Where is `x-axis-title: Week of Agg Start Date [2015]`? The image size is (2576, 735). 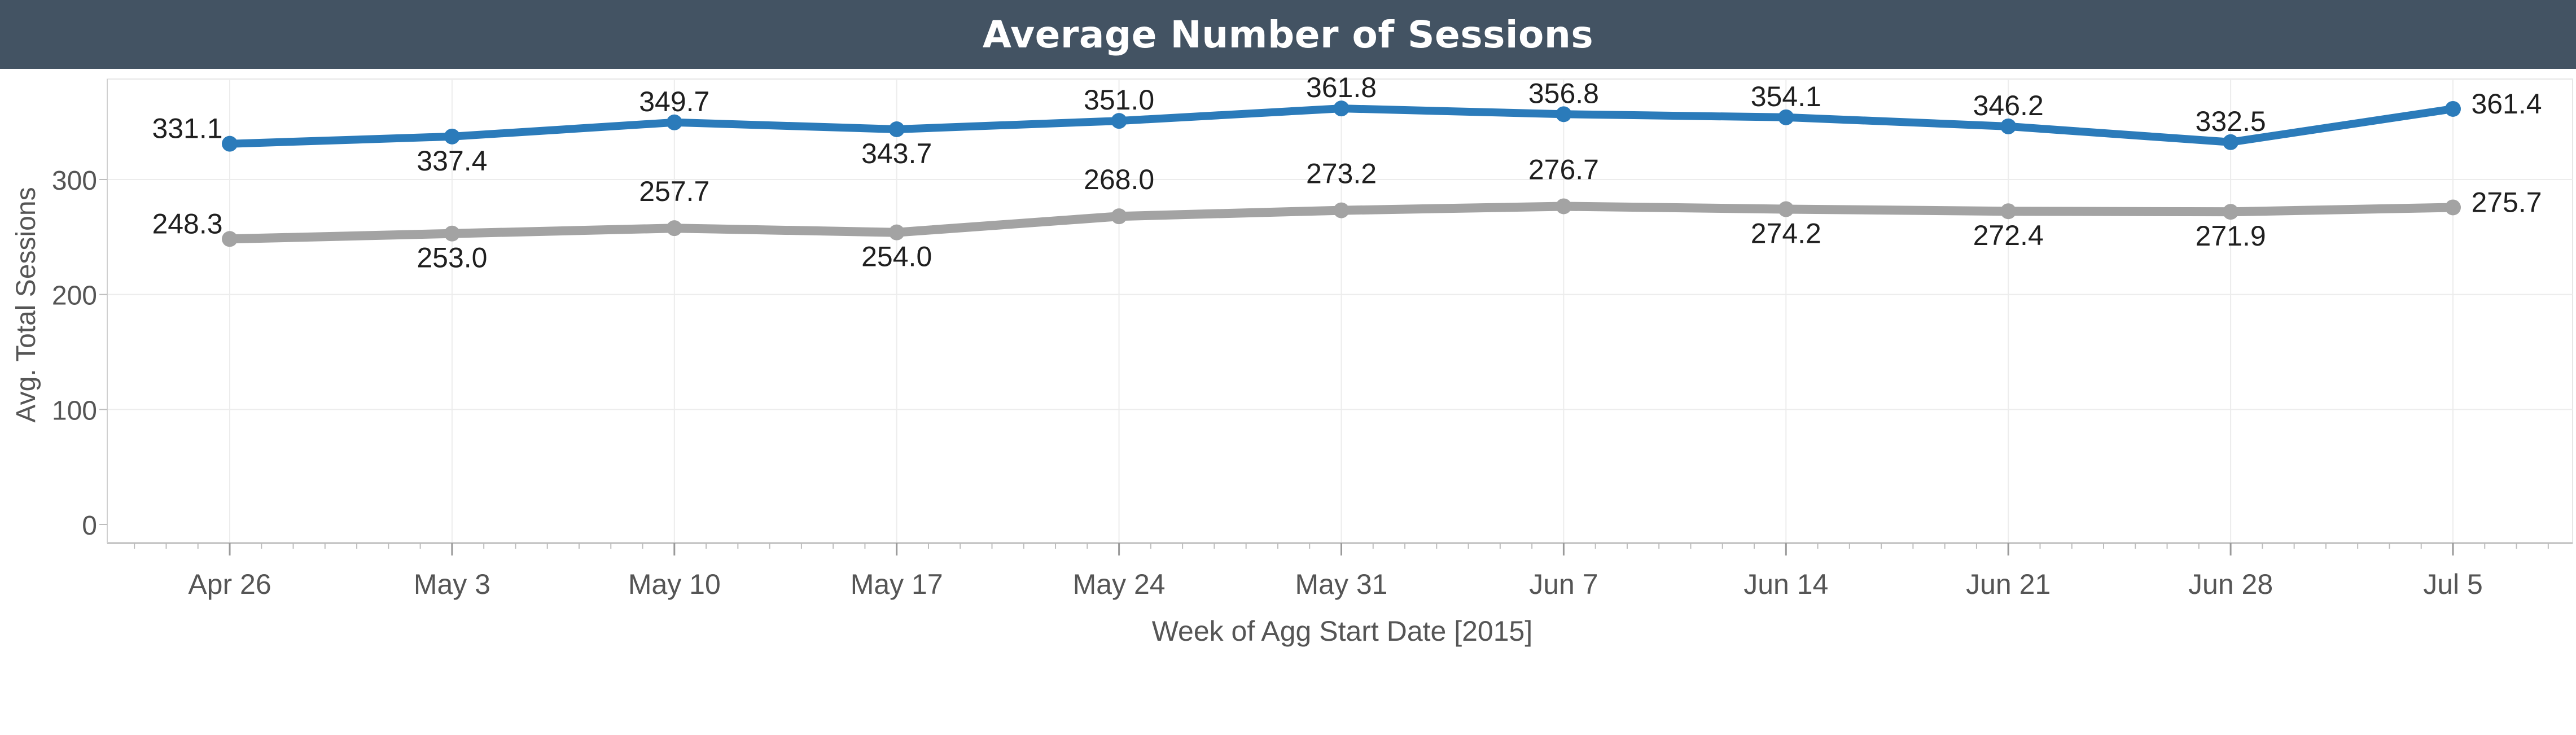 x-axis-title: Week of Agg Start Date [2015] is located at coordinates (1342, 631).